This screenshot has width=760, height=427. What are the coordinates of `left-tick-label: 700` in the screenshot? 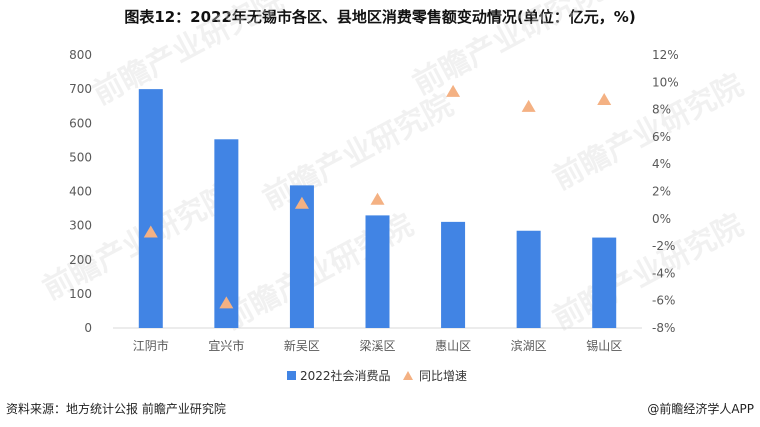 It's located at (80, 89).